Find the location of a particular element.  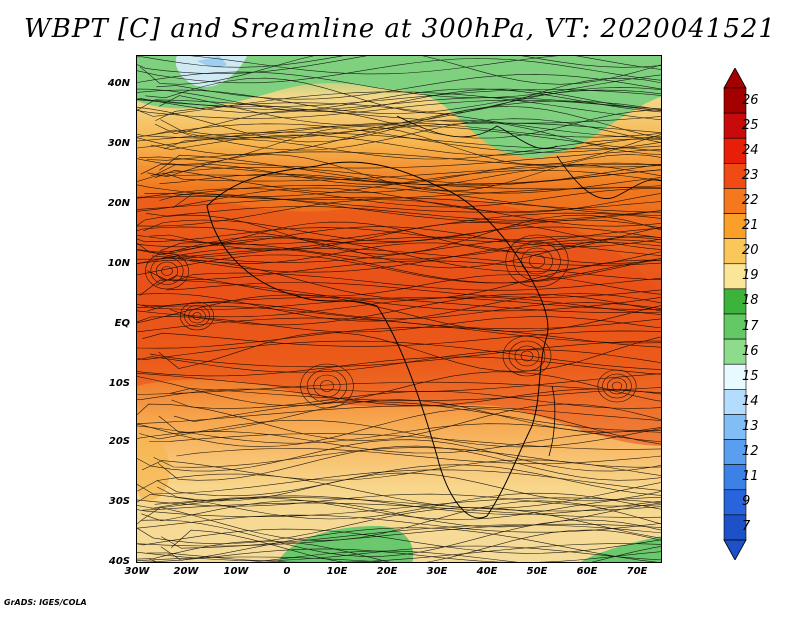

x-tick-20e: 20E is located at coordinates (387, 571).